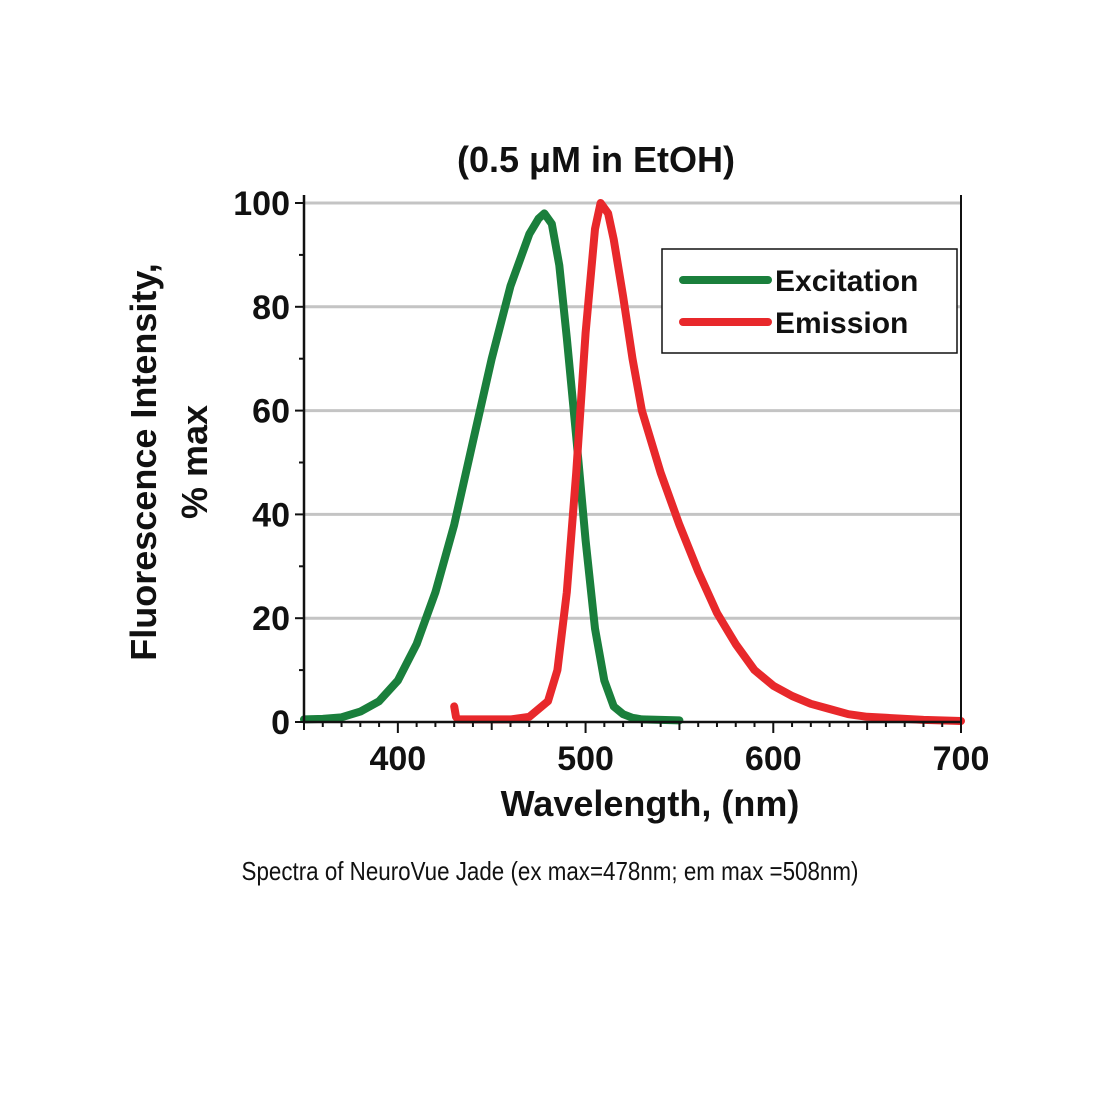 The width and height of the screenshot is (1100, 1100). Describe the element at coordinates (271, 515) in the screenshot. I see `y-tick-label-40: 40` at that location.